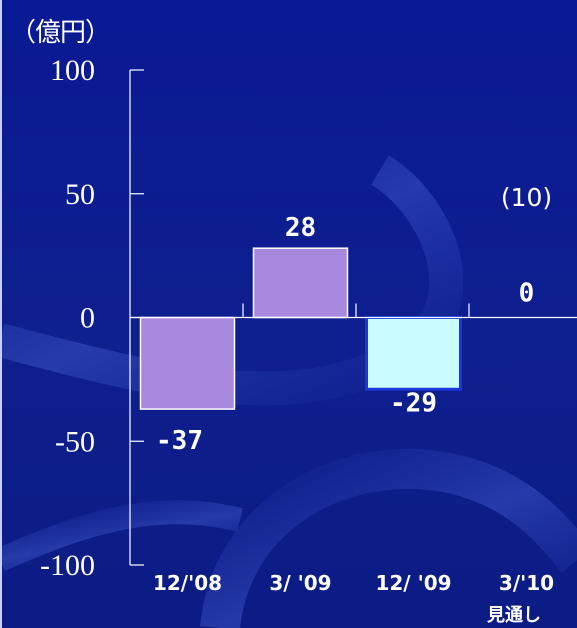 The width and height of the screenshot is (577, 628). I want to click on data-label: 0, so click(527, 294).